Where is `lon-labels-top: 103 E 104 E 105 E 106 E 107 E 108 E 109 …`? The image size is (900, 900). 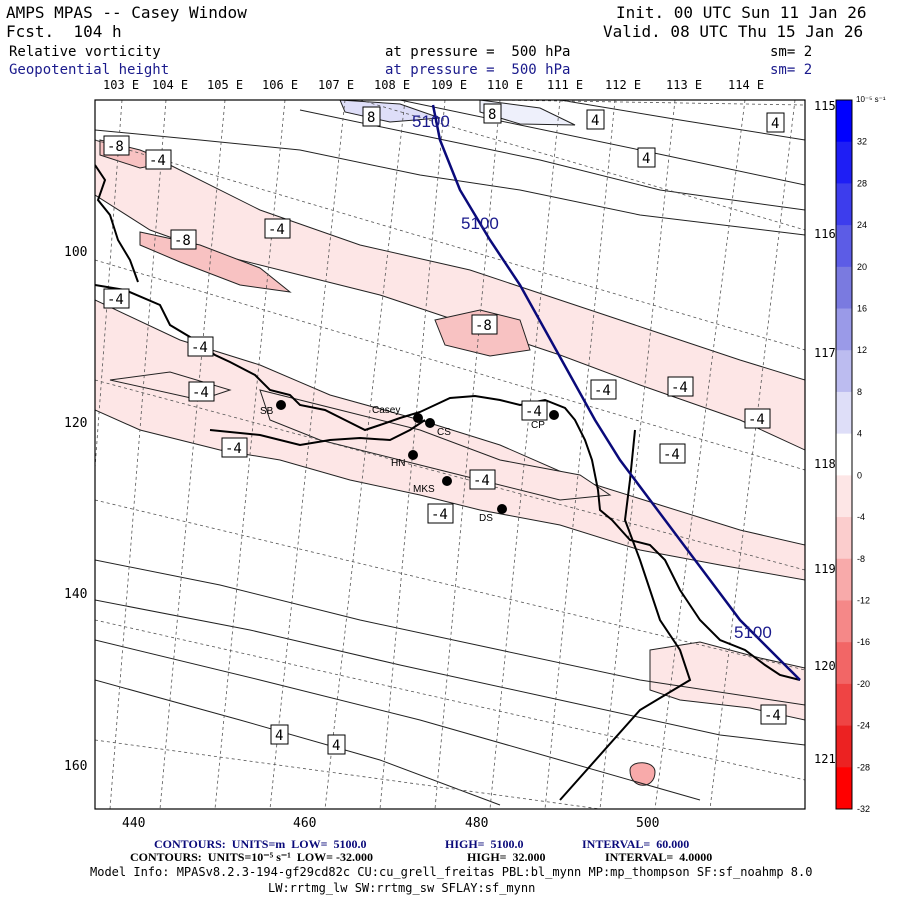 lon-labels-top: 103 E 104 E 105 E 106 E 107 E 108 E 109 … is located at coordinates (433, 85).